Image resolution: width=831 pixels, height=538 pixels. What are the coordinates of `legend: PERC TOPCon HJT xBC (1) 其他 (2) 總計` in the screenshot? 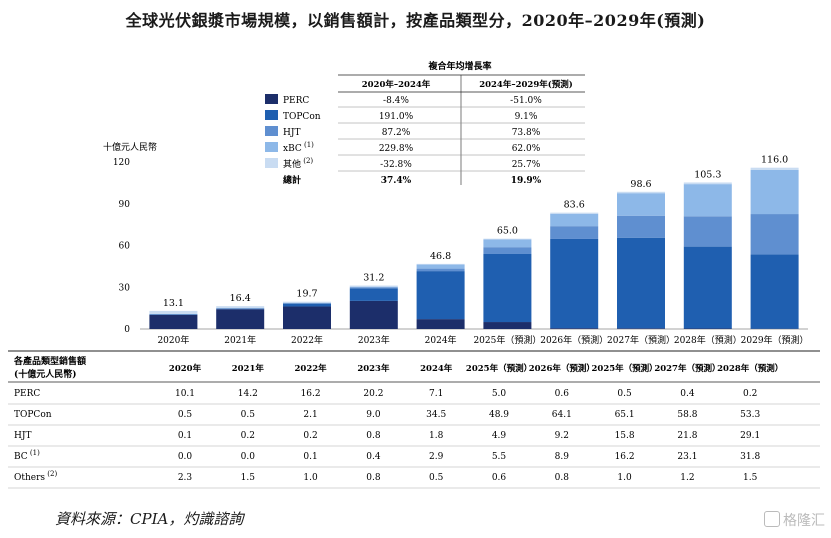 It's located at (293, 140).